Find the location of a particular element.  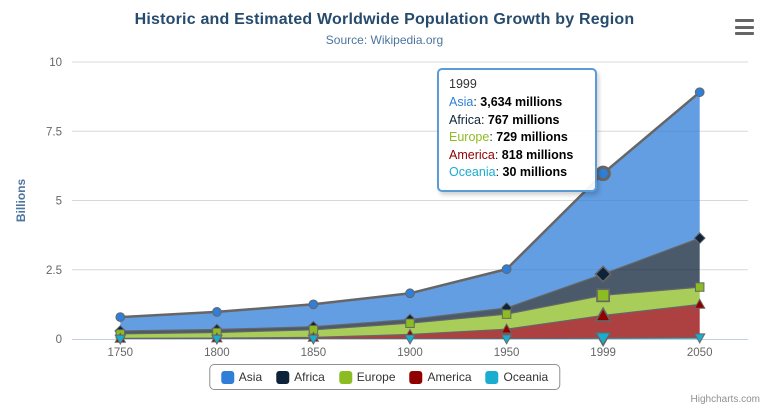

legend-label: America is located at coordinates (449, 377).